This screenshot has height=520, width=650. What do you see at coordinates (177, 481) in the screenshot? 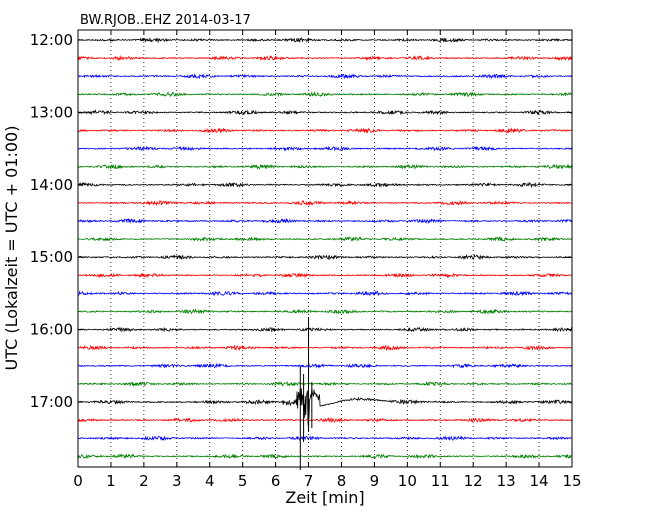
I see `x-tick-label: 3` at bounding box center [177, 481].